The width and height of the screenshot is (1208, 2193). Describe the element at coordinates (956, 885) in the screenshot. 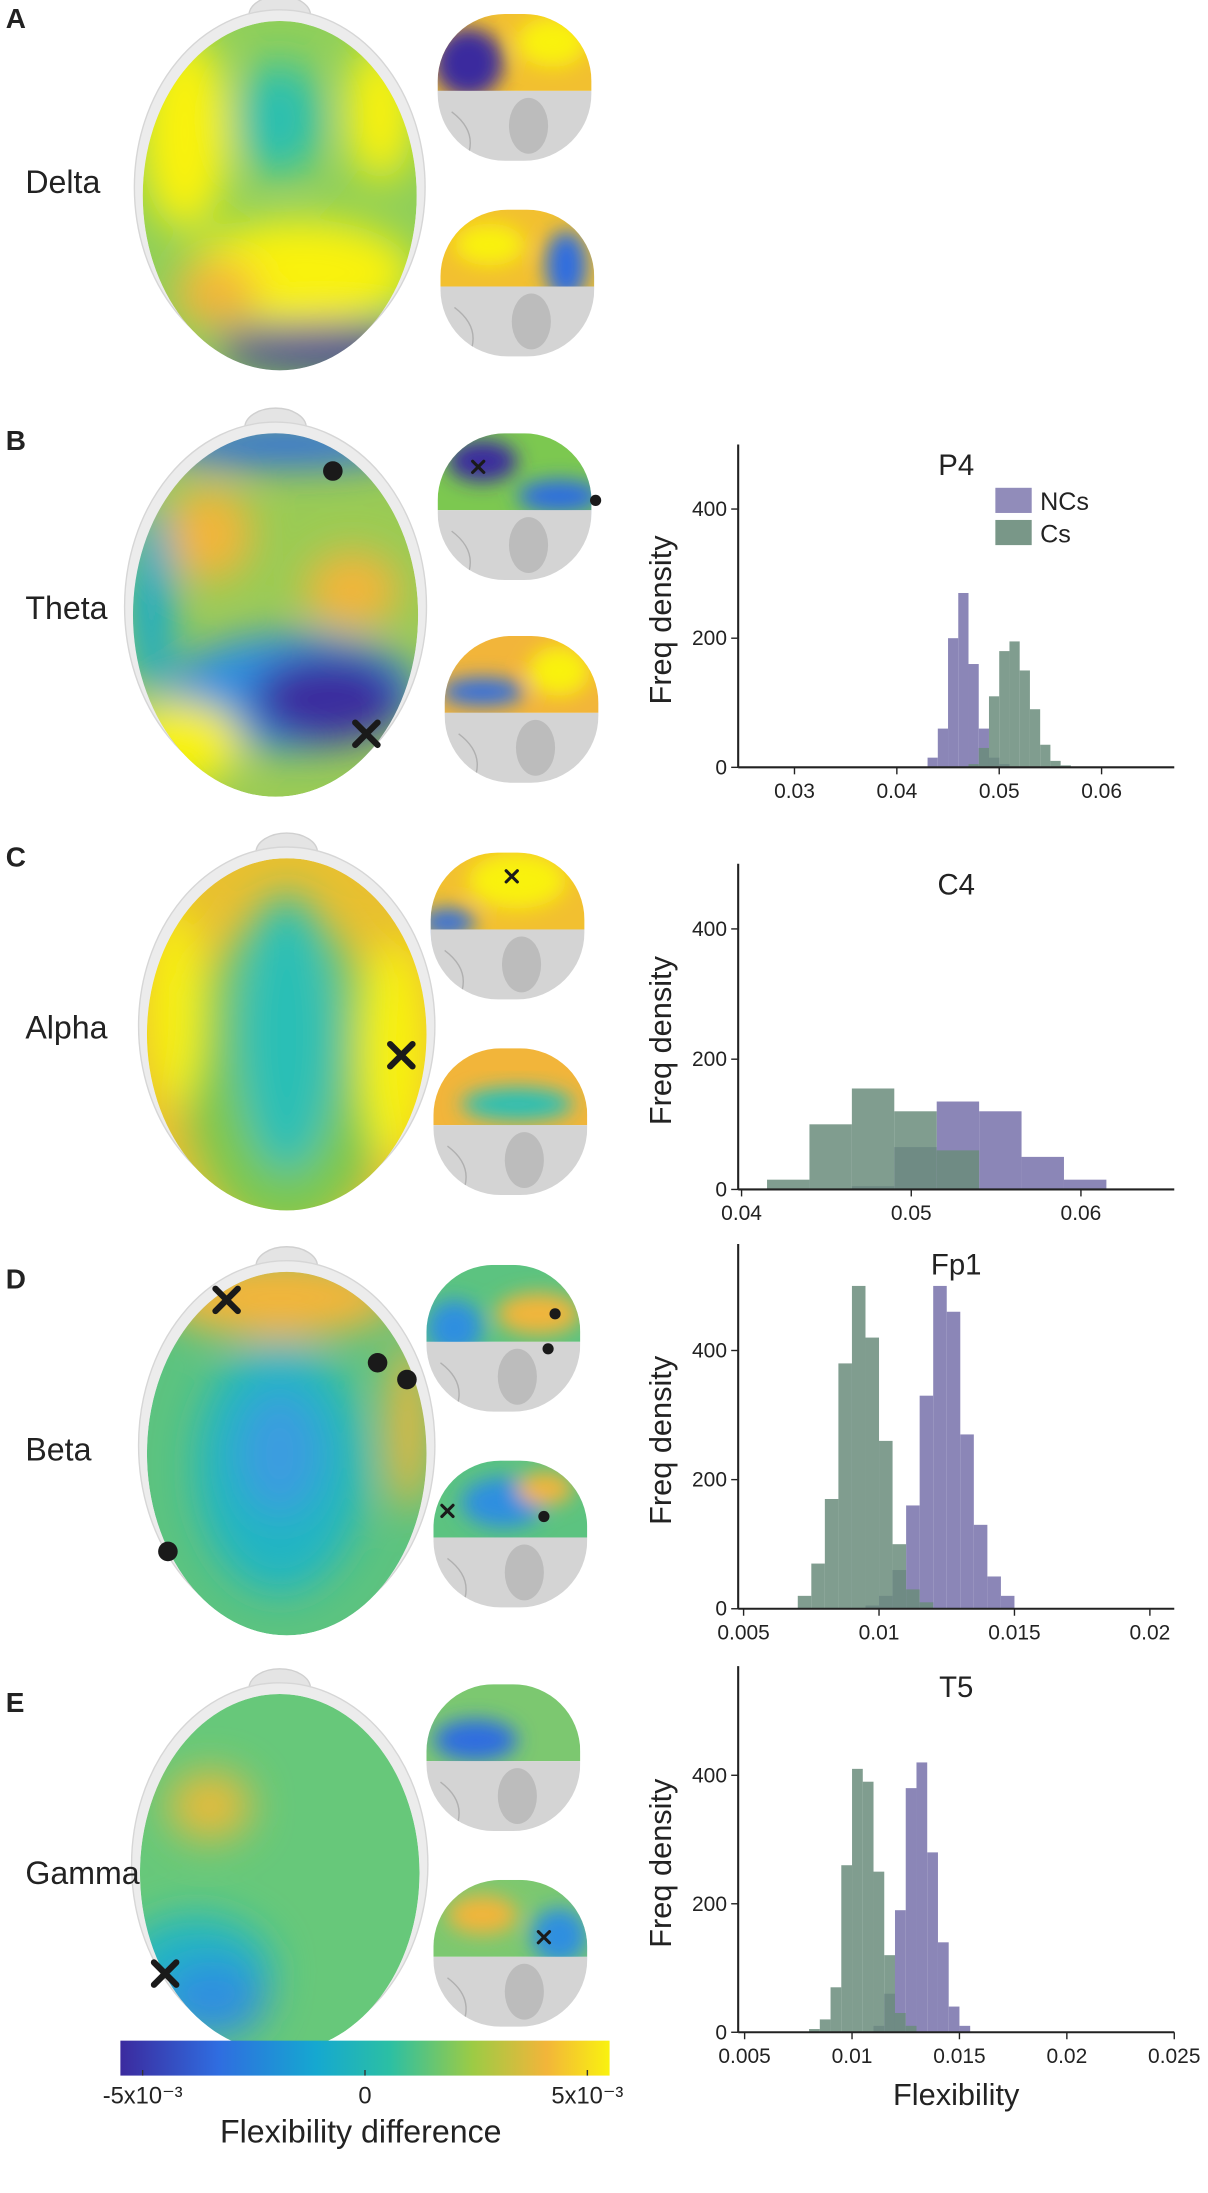

I see `chart-title: C4` at that location.